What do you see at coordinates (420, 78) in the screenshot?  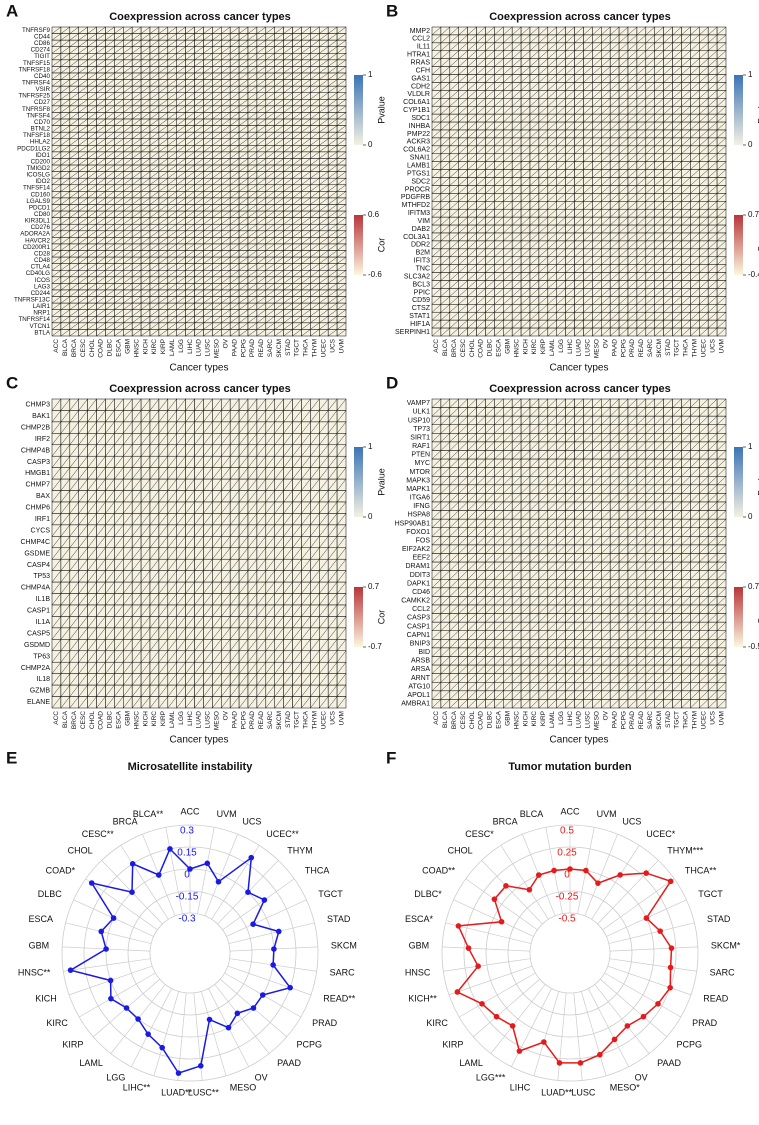 I see `gene-label: GAS1` at bounding box center [420, 78].